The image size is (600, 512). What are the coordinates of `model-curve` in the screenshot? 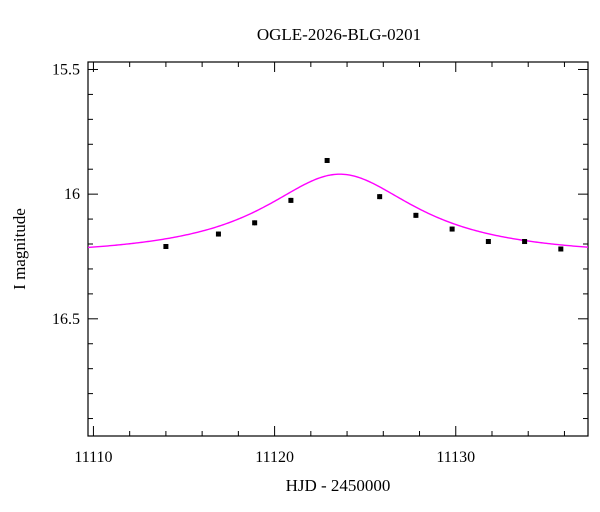 It's located at (338, 211).